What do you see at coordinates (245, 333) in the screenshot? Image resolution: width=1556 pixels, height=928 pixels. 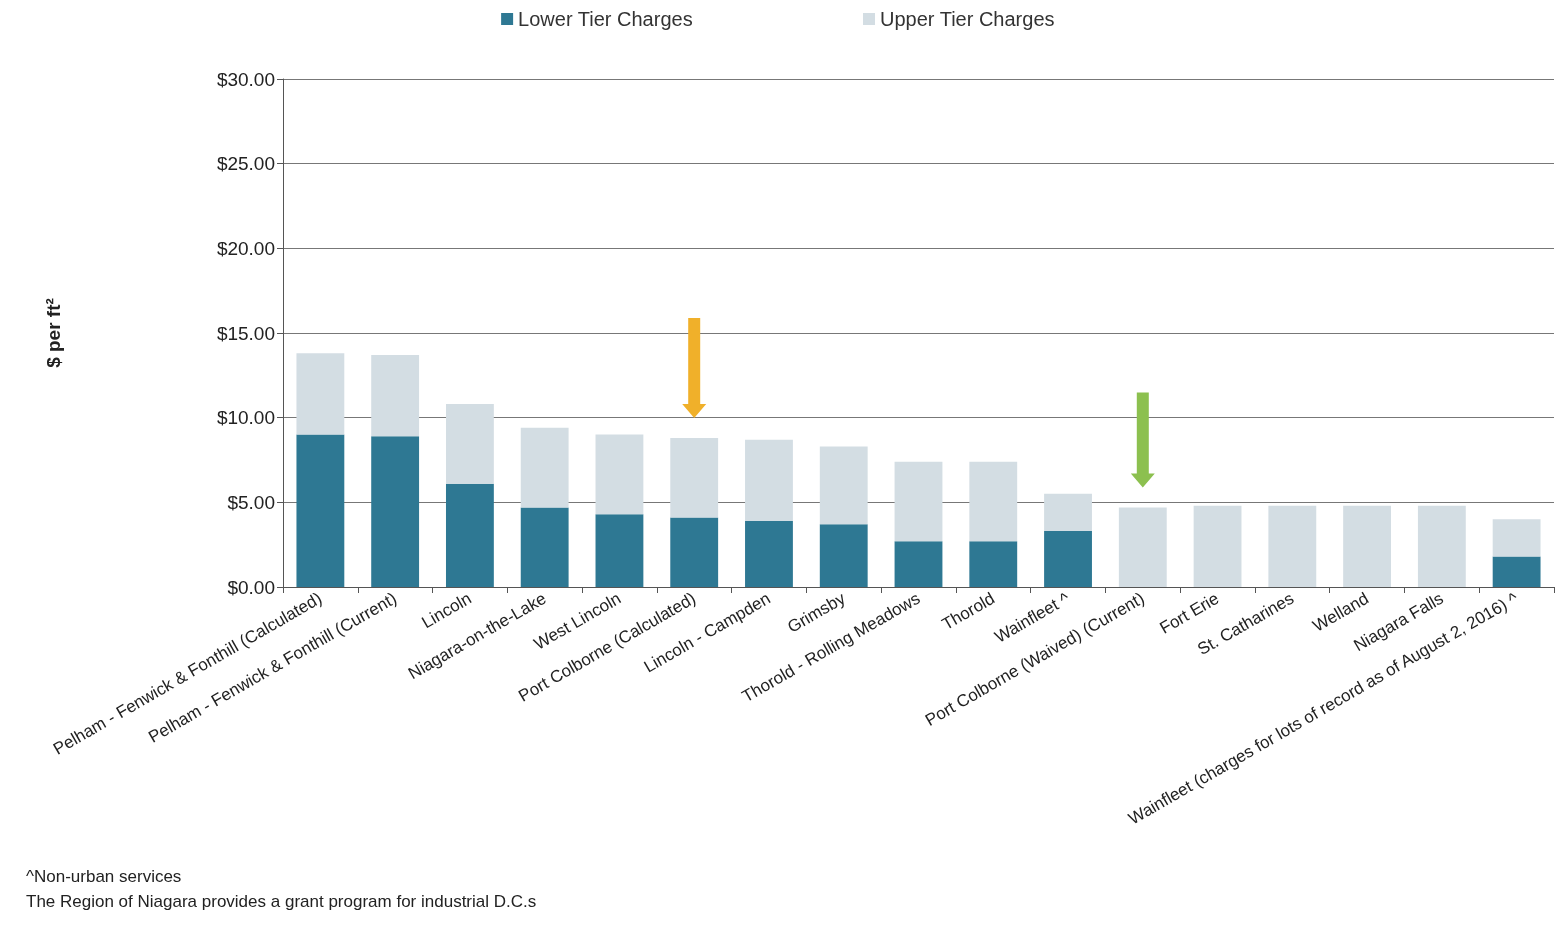 I see `y-tick-label: $15.00` at bounding box center [245, 333].